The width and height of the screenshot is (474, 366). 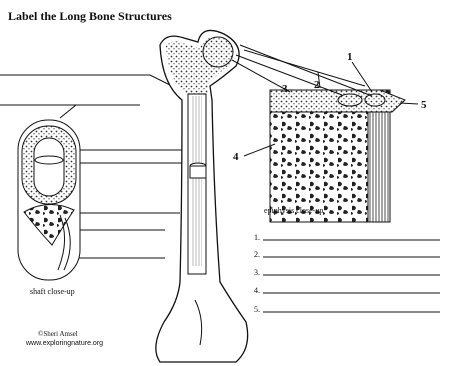 What do you see at coordinates (90, 16) in the screenshot?
I see `title: Label the Long Bone Structures` at bounding box center [90, 16].